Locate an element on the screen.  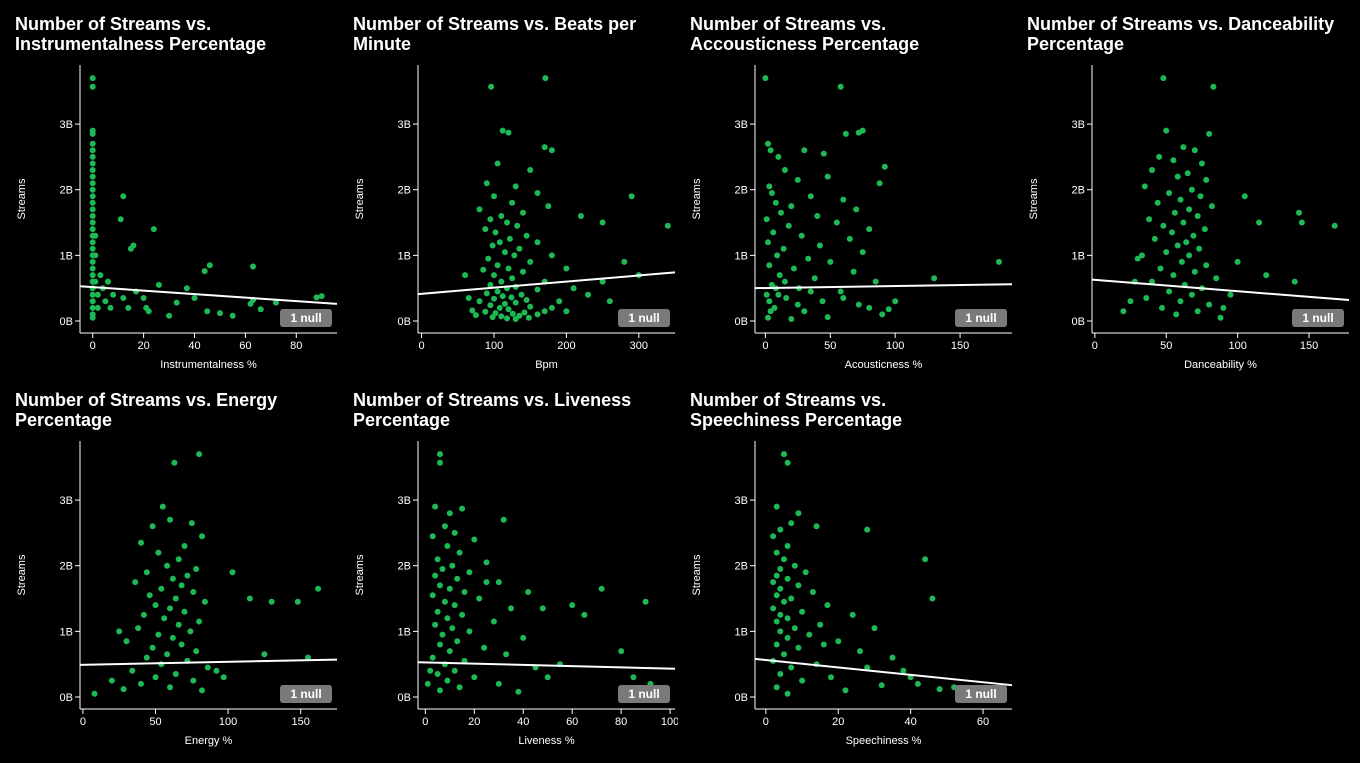
x-tick-label: 100 is located at coordinates (669, 722).